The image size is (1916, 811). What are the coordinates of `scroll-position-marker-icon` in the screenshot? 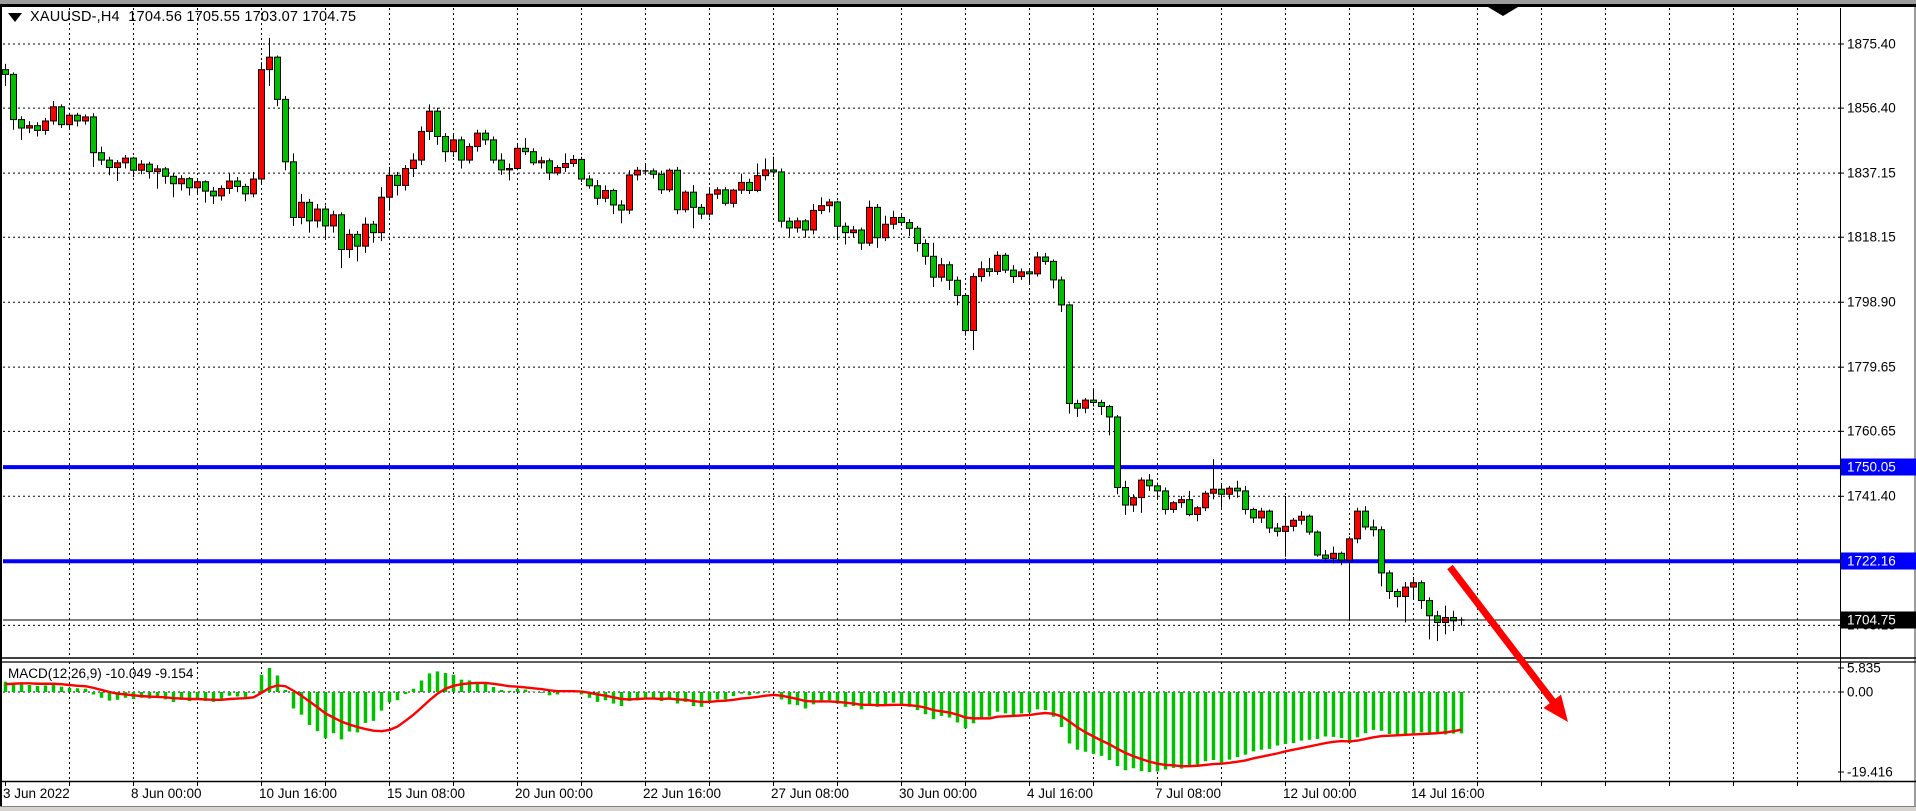 It's located at (1503, 11).